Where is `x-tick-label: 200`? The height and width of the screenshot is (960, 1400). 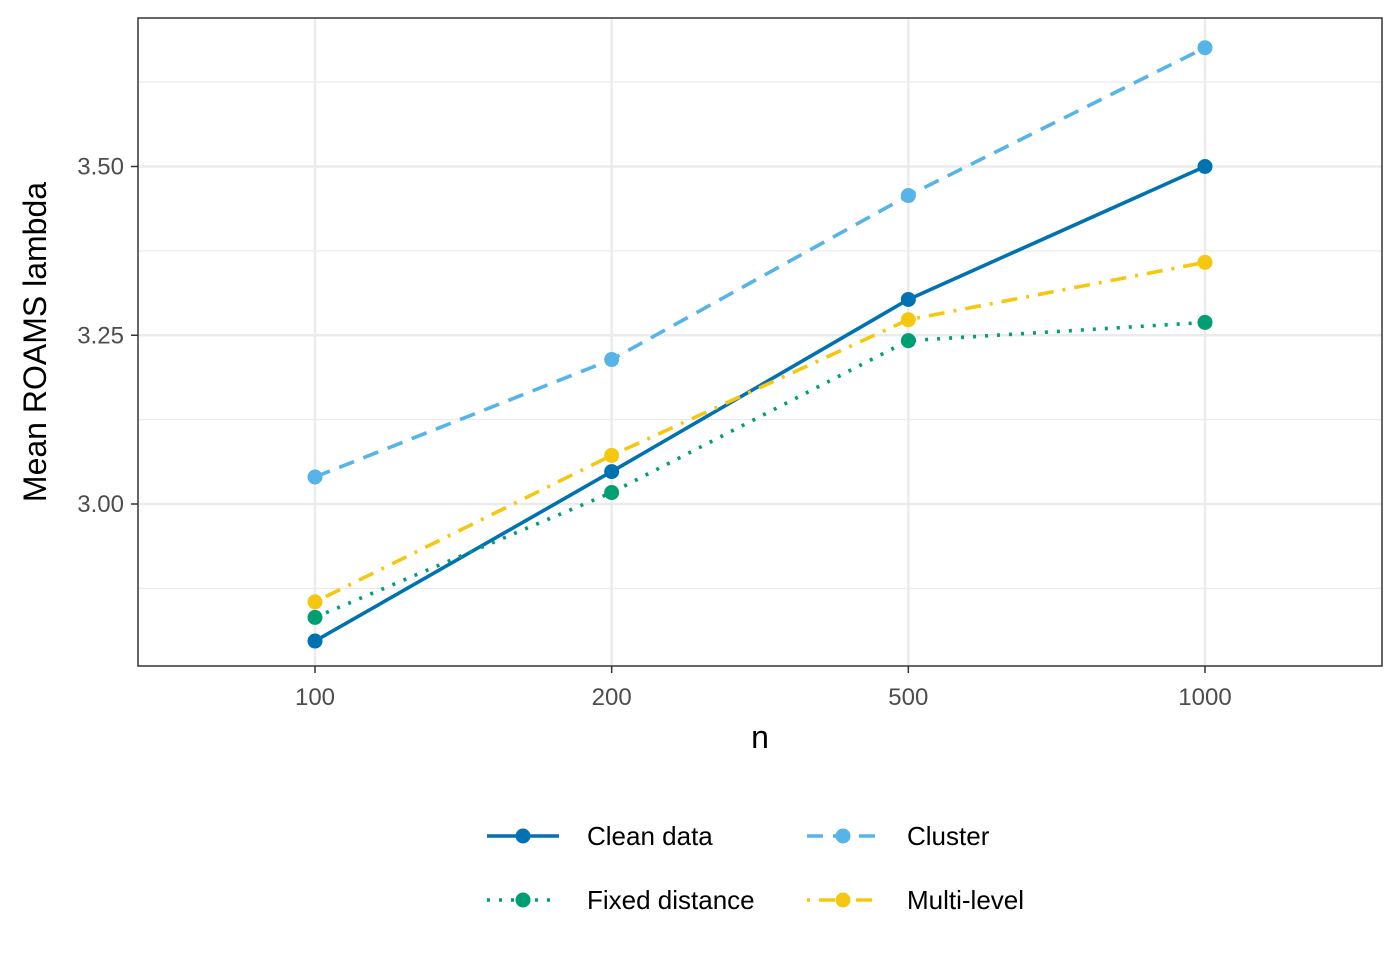 x-tick-label: 200 is located at coordinates (612, 697).